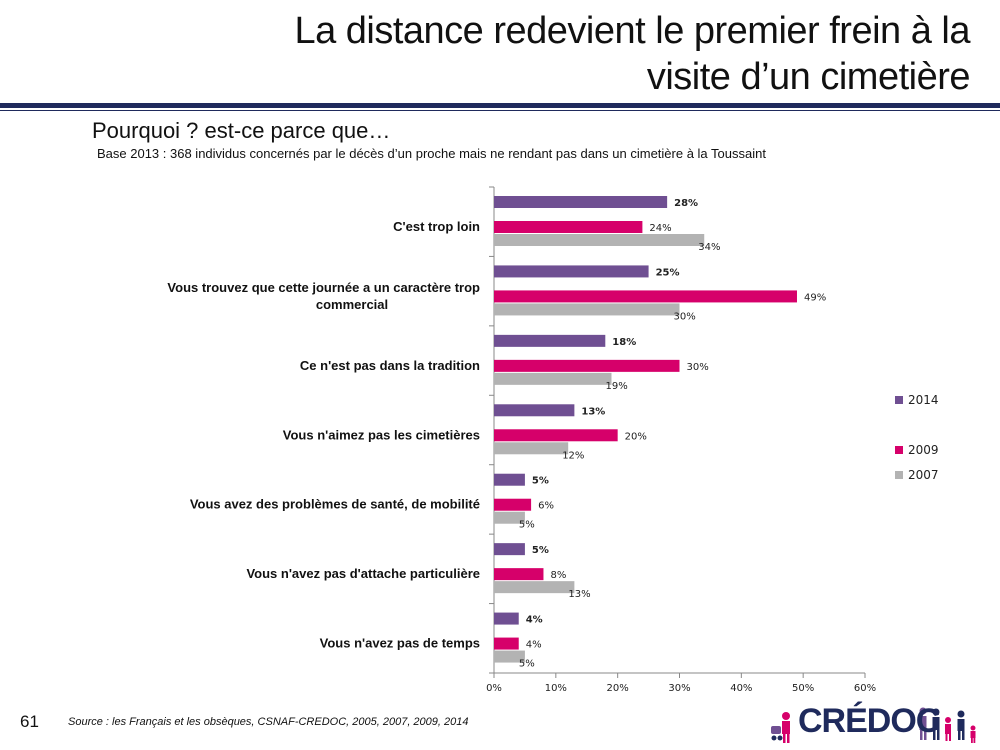 This screenshot has width=1000, height=750. Describe the element at coordinates (865, 688) in the screenshot. I see `x-tick-label: 60%` at that location.